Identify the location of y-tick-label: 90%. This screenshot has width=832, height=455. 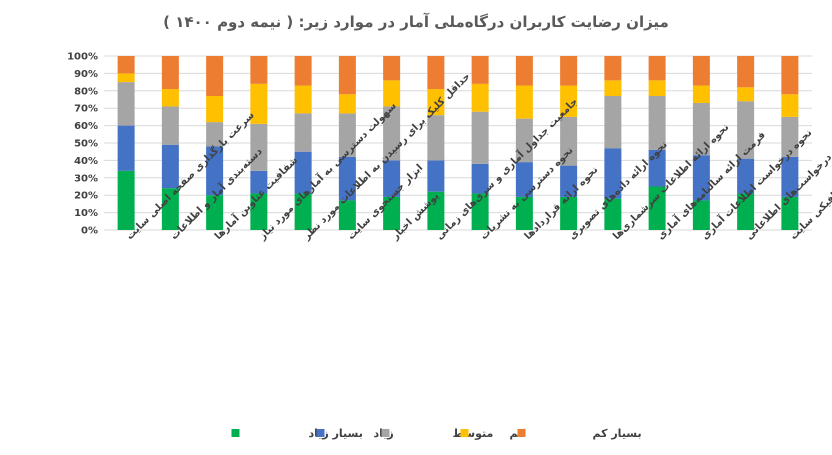
(86, 74).